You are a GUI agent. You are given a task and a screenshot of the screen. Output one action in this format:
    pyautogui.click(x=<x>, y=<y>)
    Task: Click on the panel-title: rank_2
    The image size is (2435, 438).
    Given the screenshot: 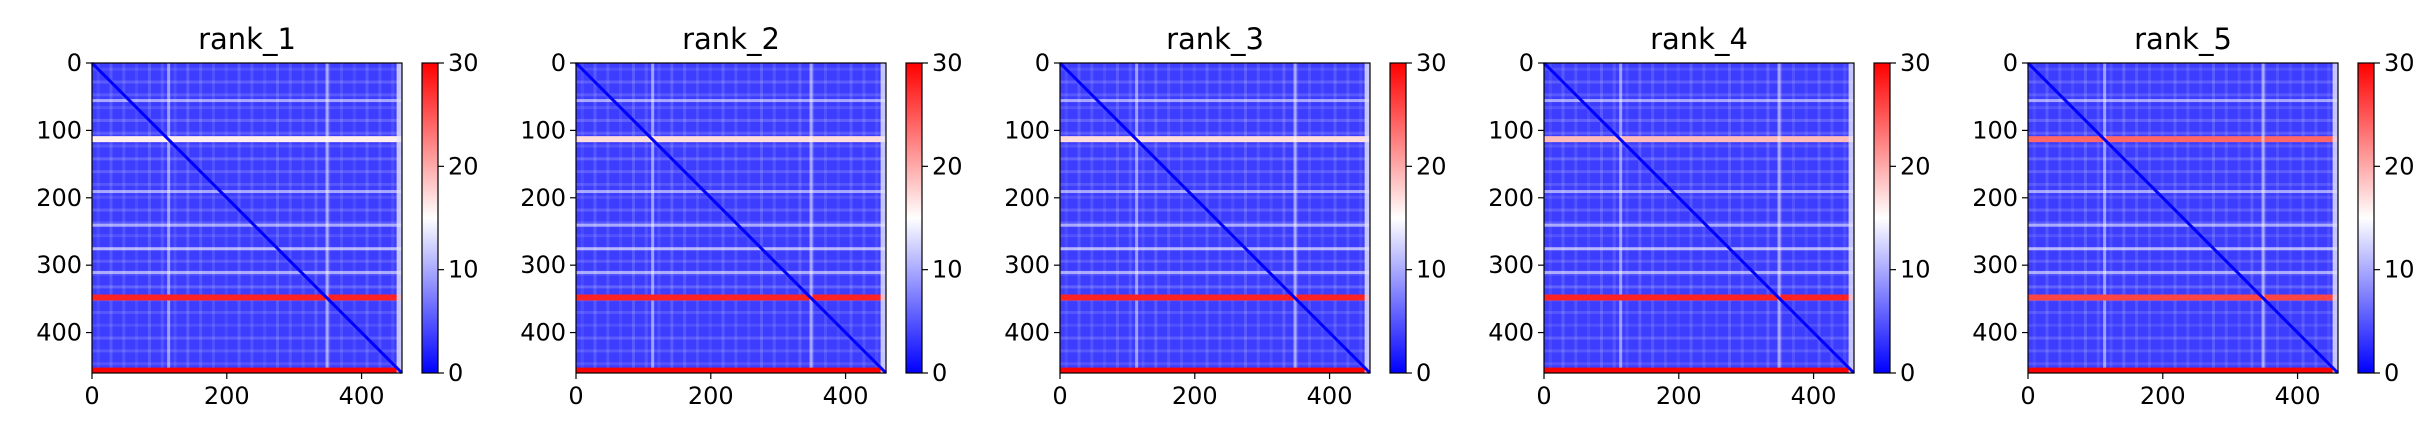 What is the action you would take?
    pyautogui.click(x=731, y=39)
    